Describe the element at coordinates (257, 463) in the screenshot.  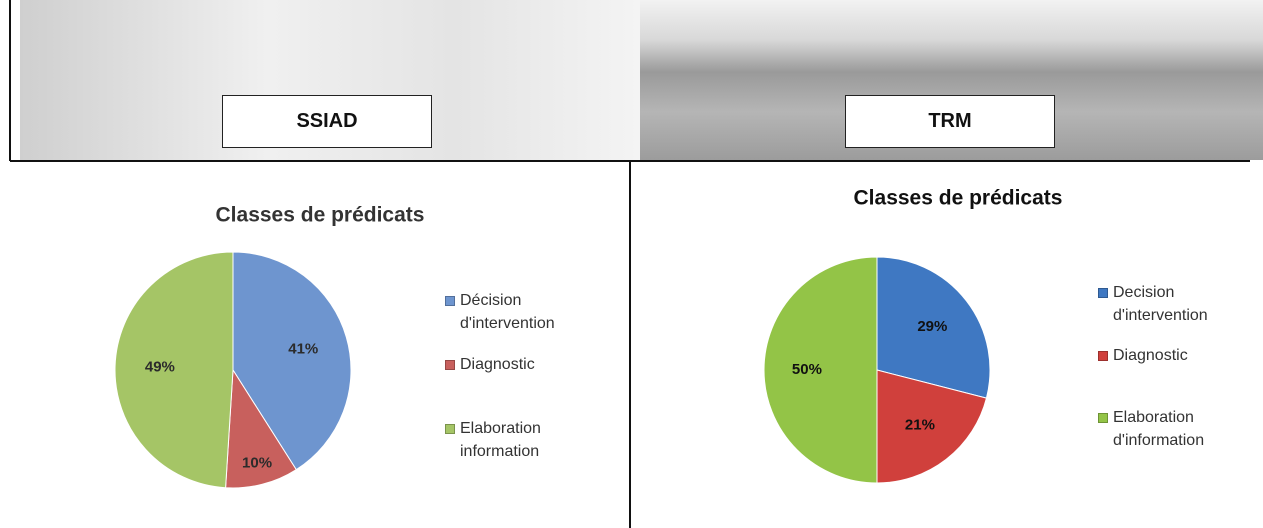
I see `data-label: 10%` at that location.